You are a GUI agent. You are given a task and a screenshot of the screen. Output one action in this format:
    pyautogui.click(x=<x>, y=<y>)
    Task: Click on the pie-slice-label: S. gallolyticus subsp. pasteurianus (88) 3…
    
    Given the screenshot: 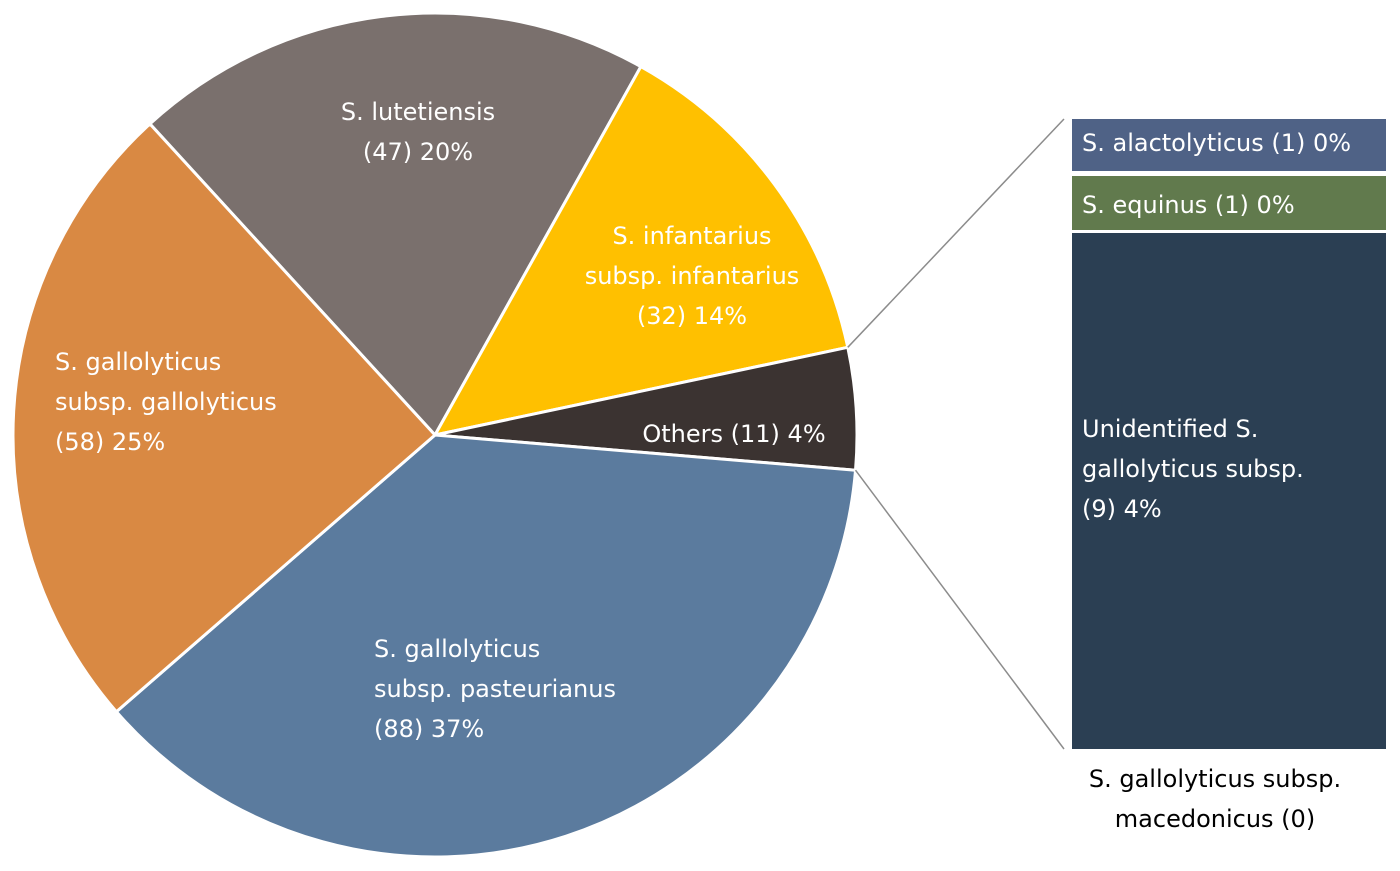 What is the action you would take?
    pyautogui.click(x=495, y=689)
    